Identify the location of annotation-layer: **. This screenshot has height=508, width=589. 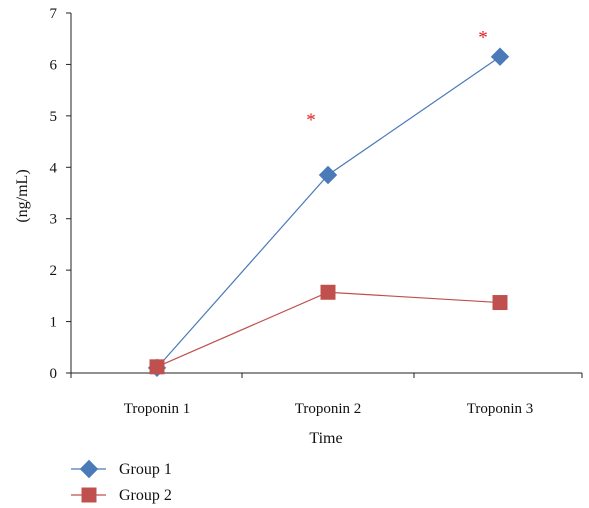
(397, 79).